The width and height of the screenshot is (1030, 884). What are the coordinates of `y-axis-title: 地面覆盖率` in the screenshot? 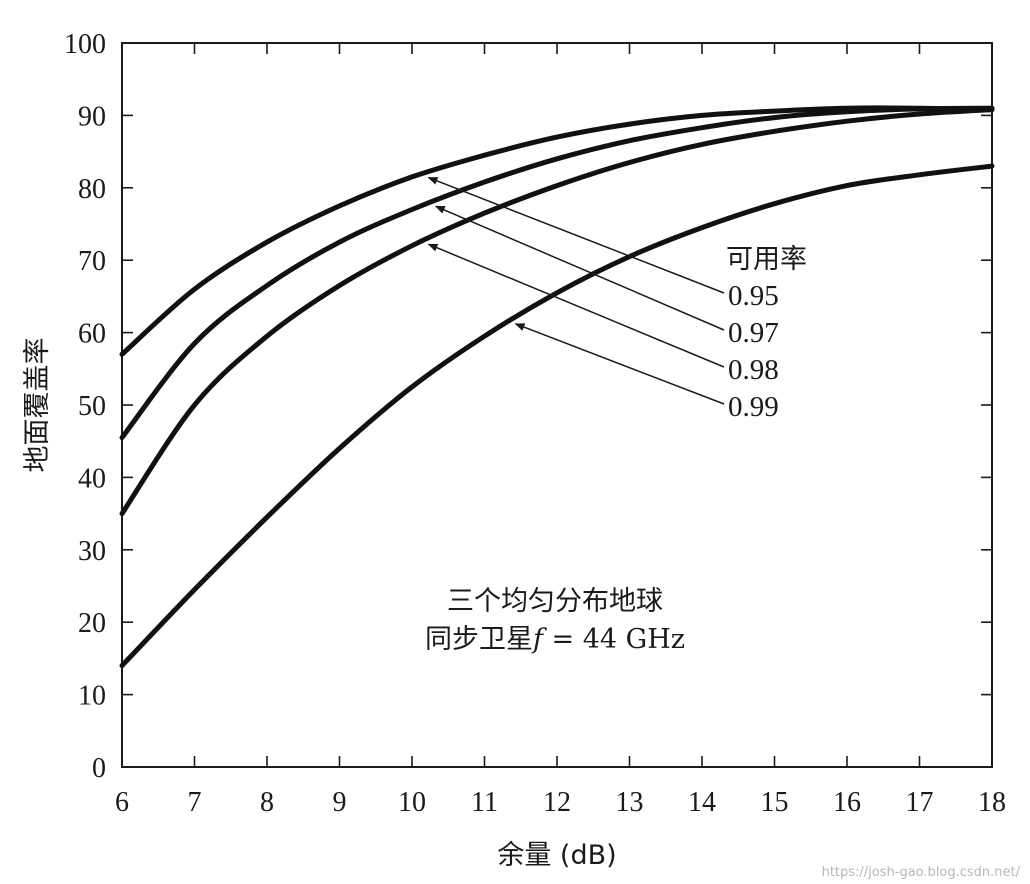 It's located at (37, 405).